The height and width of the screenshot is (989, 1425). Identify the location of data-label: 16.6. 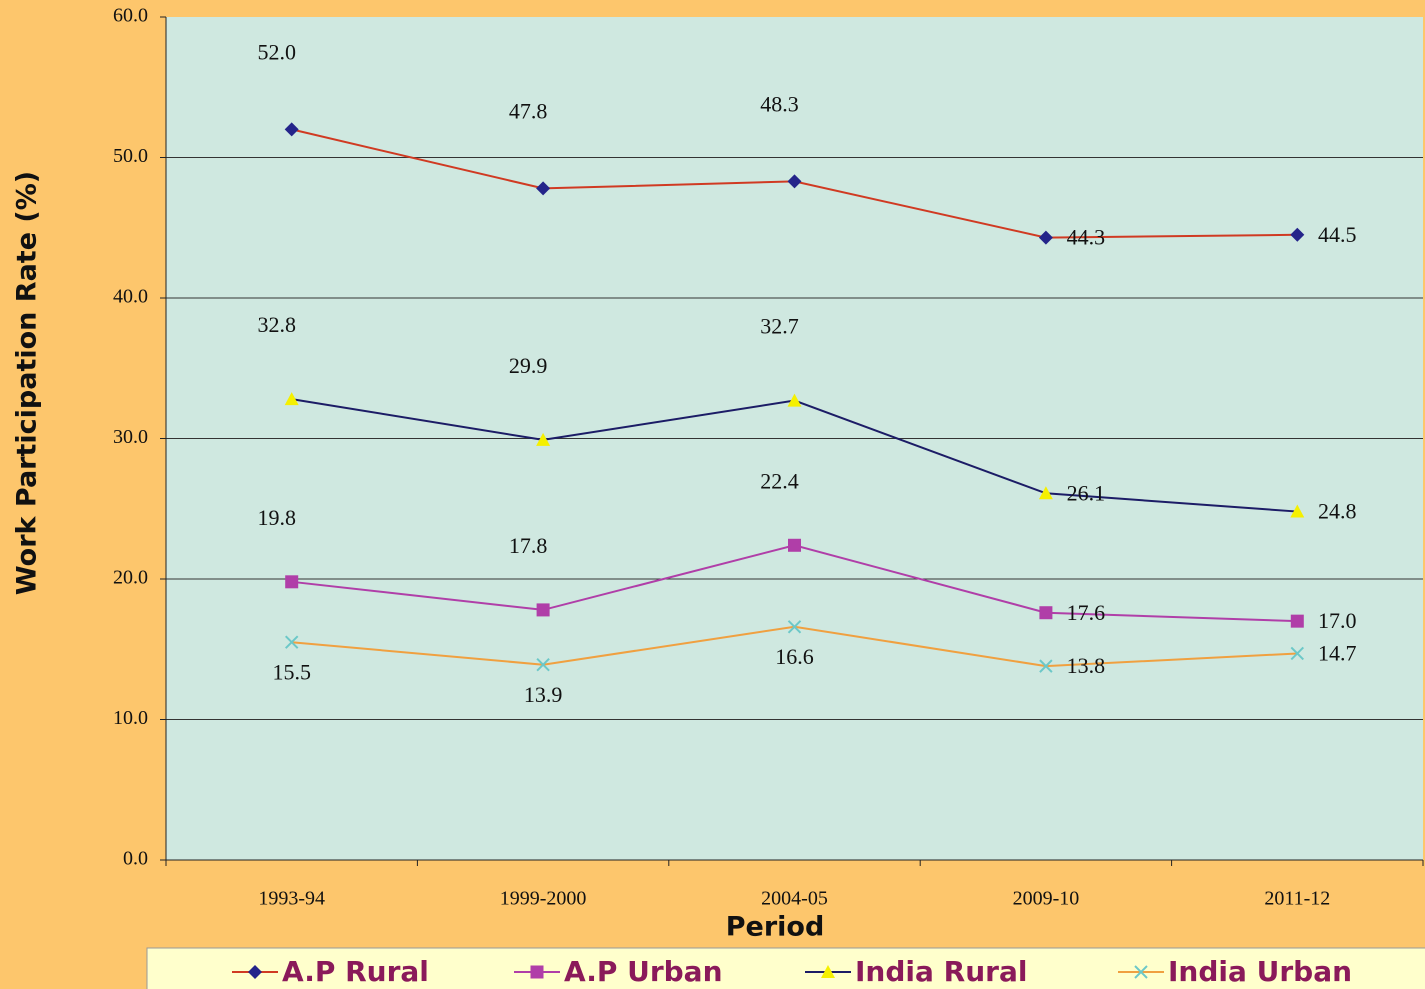
(794, 656).